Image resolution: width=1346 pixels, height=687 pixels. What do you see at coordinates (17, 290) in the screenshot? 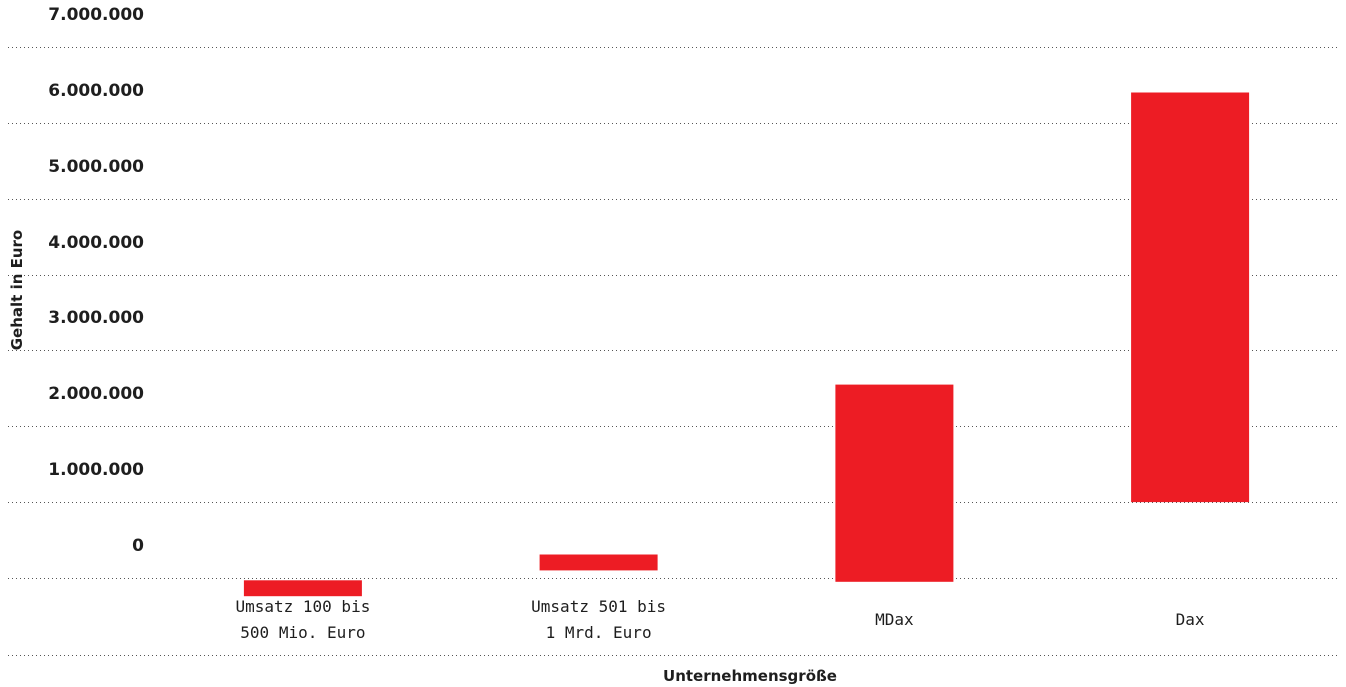
I see `y-axis-title: Gehalt in Euro` at bounding box center [17, 290].